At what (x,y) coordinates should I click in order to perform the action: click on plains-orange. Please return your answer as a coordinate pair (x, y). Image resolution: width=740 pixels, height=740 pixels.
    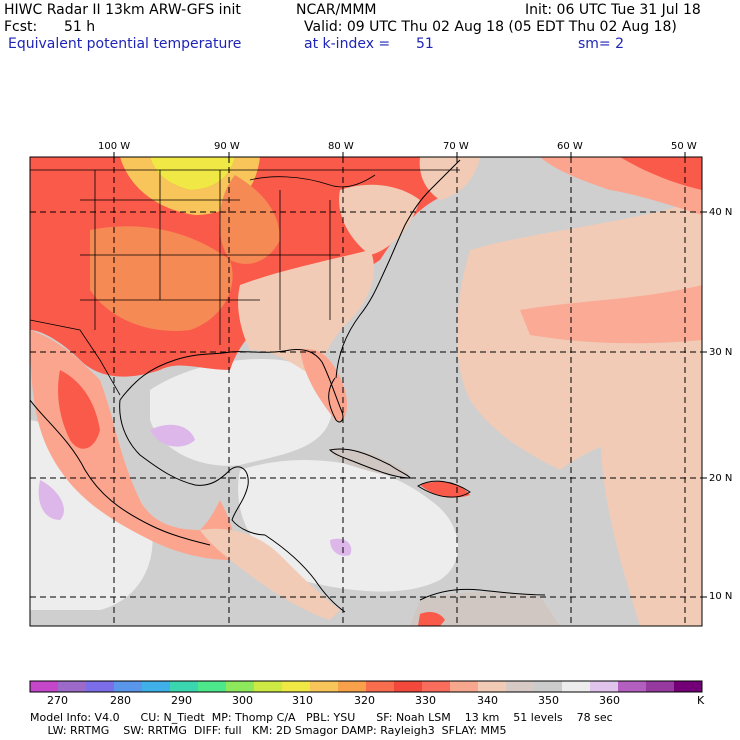
    Looking at the image, I should click on (161, 278).